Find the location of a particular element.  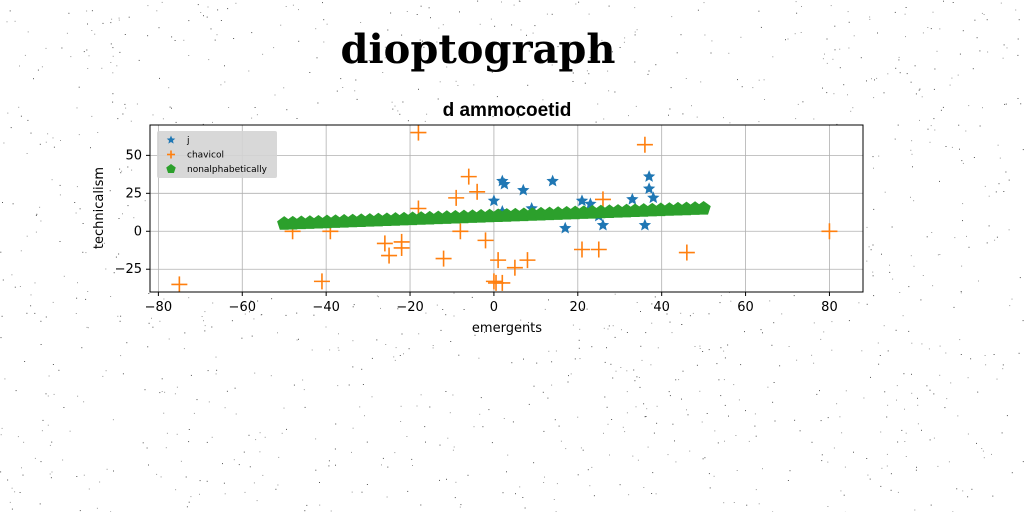

y-tick-label: 0 is located at coordinates (138, 231).